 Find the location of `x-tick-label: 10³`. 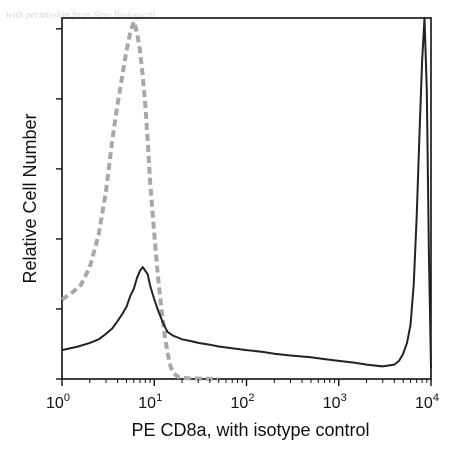

x-tick-label: 10³ is located at coordinates (335, 402).